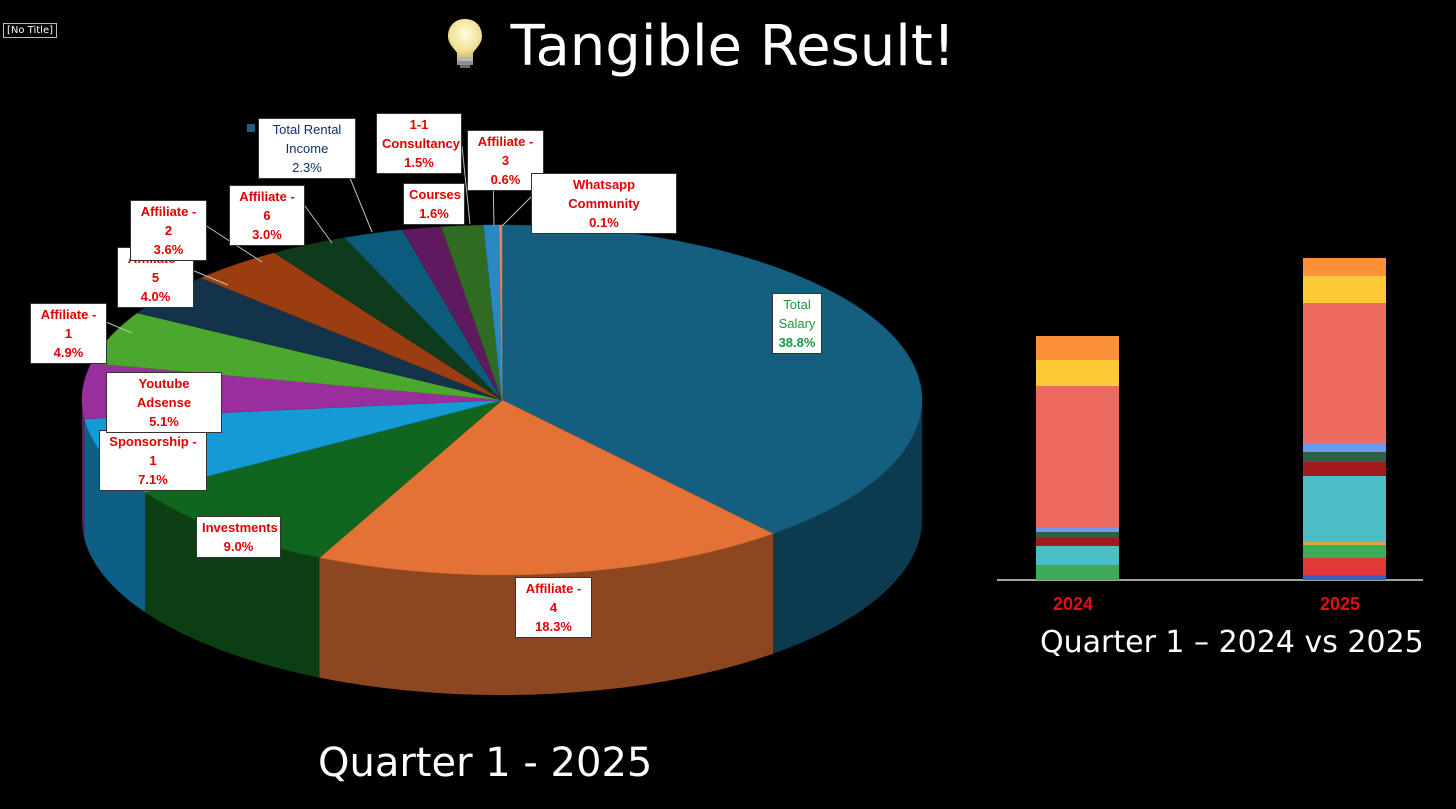 This screenshot has width=1456, height=809. What do you see at coordinates (434, 213) in the screenshot?
I see `label-courses-pct: 1.6%` at bounding box center [434, 213].